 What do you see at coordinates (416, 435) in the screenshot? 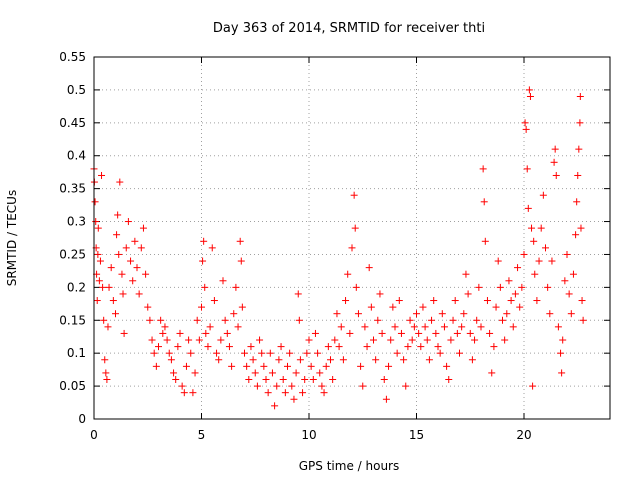
I see `x-tick-label: 15` at bounding box center [416, 435].